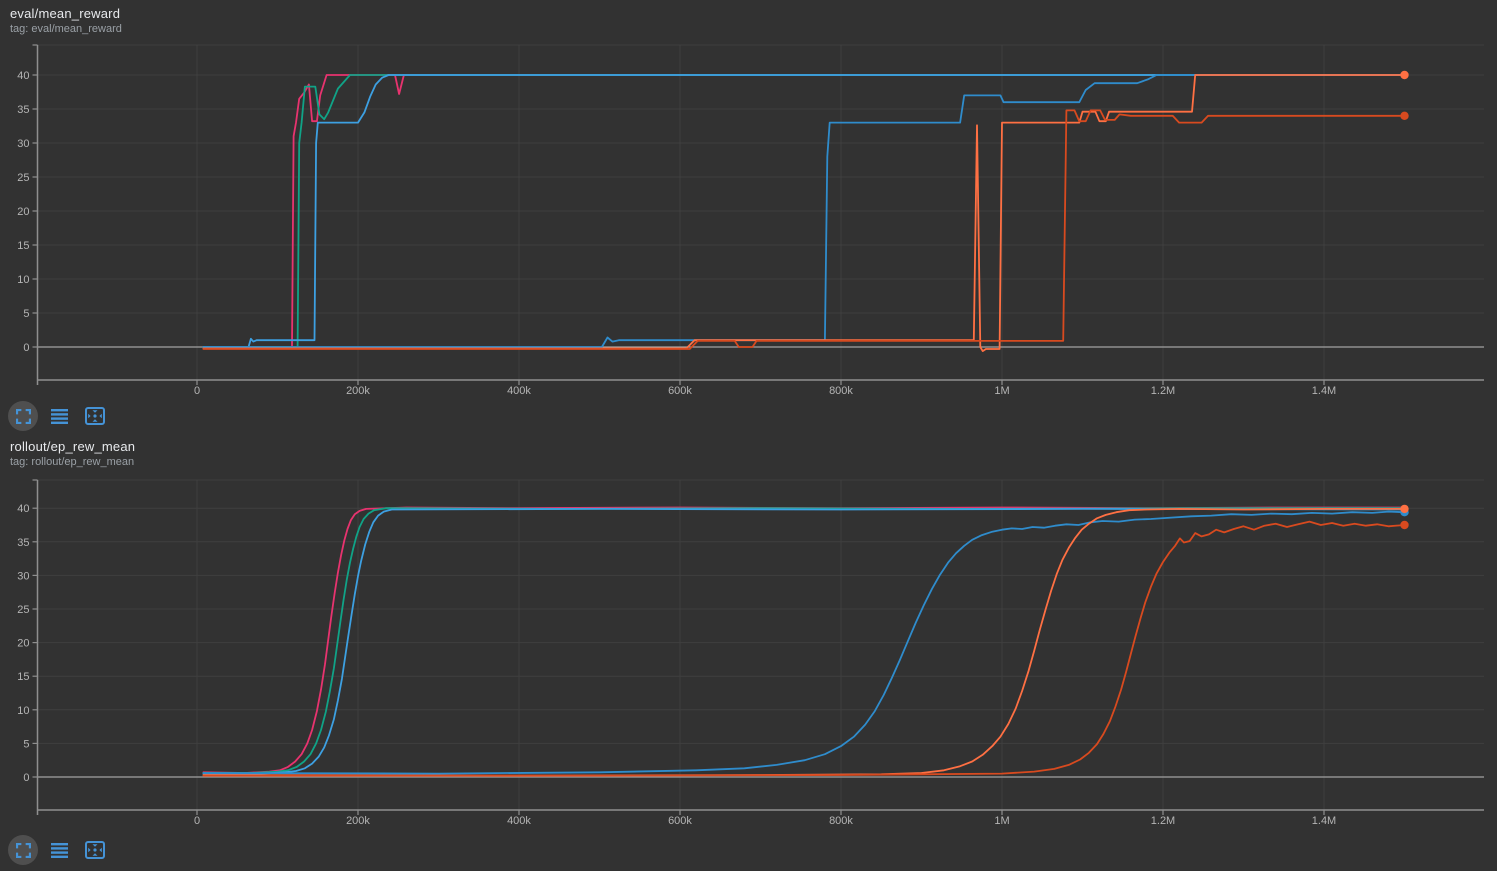 Image resolution: width=1497 pixels, height=871 pixels. Describe the element at coordinates (65, 13) in the screenshot. I see `chart-title: eval/mean_reward` at that location.